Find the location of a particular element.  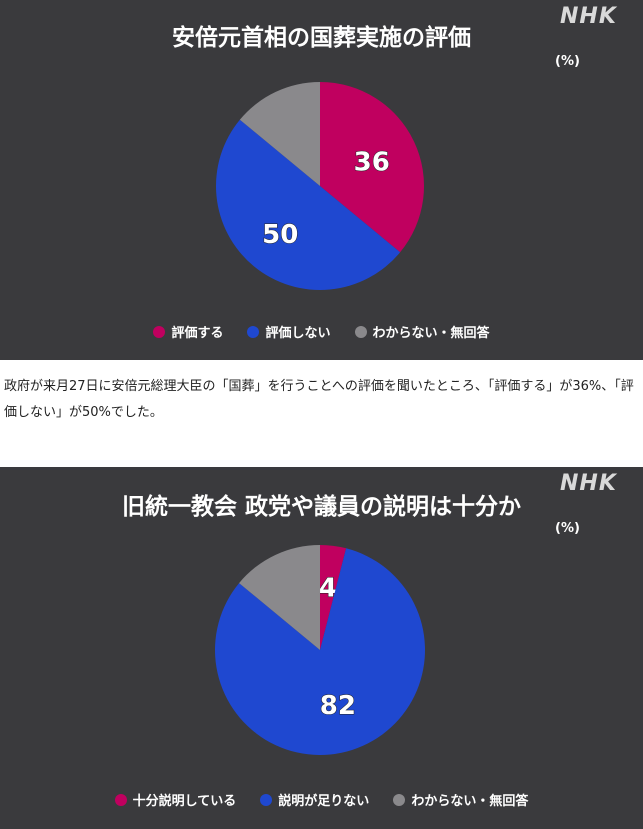

legend-item: 評価する is located at coordinates (188, 331).